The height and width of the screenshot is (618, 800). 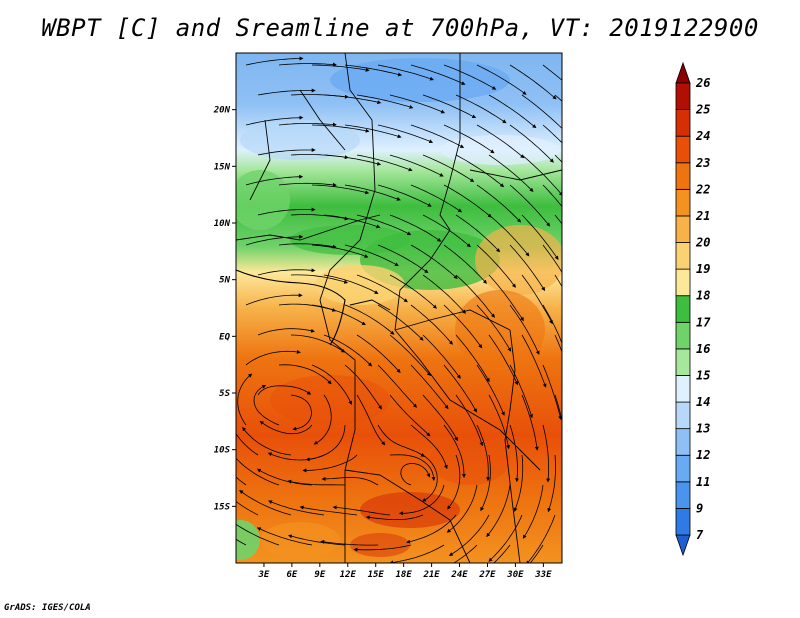 I want to click on lon-tick-label: 21E, so click(x=431, y=575).